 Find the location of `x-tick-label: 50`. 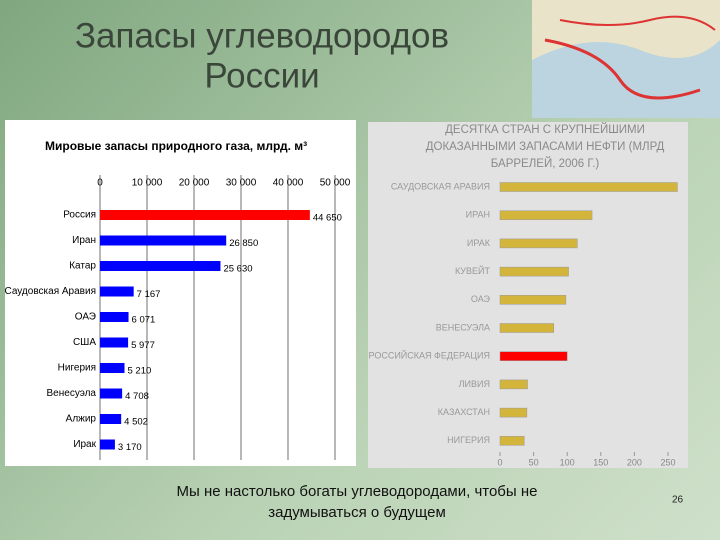

x-tick-label: 50 is located at coordinates (534, 462).